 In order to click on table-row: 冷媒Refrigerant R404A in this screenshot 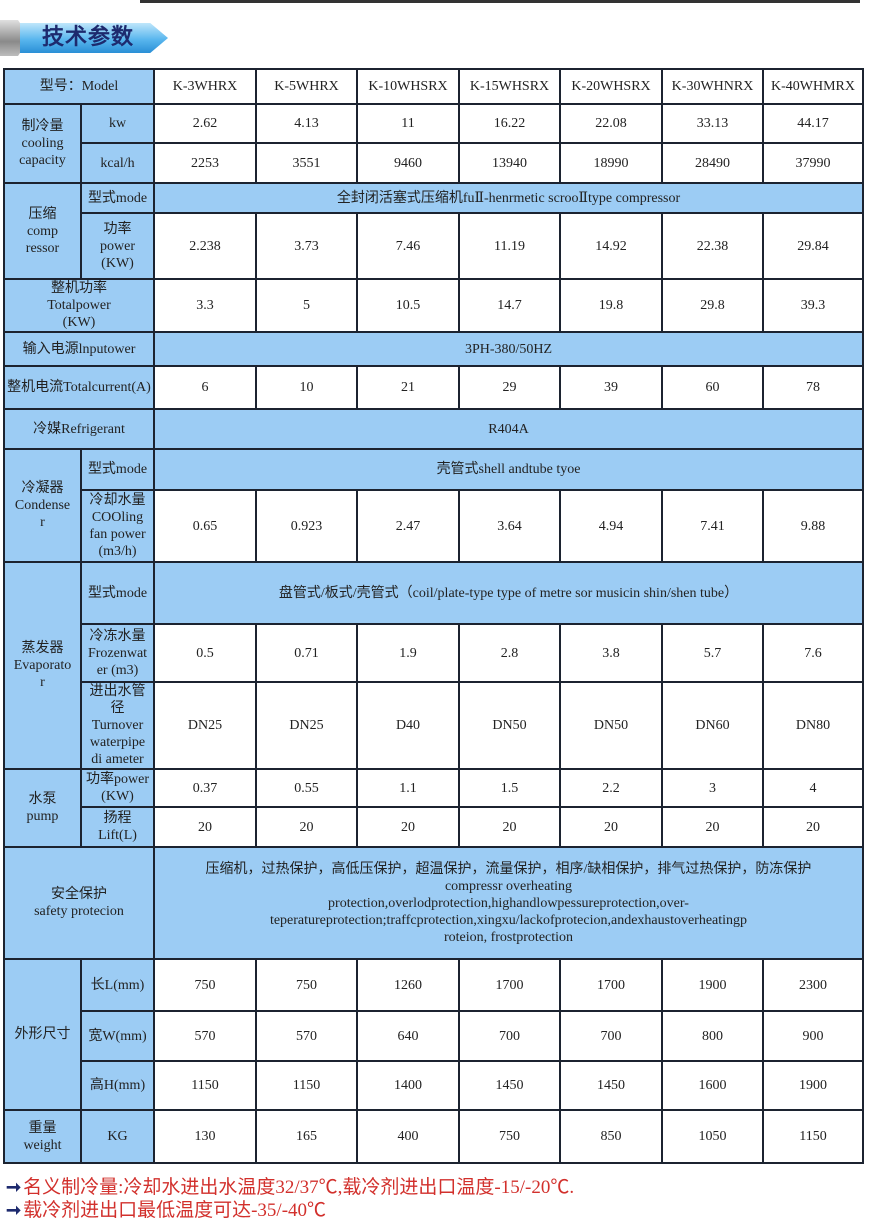, I will do `click(433, 429)`.